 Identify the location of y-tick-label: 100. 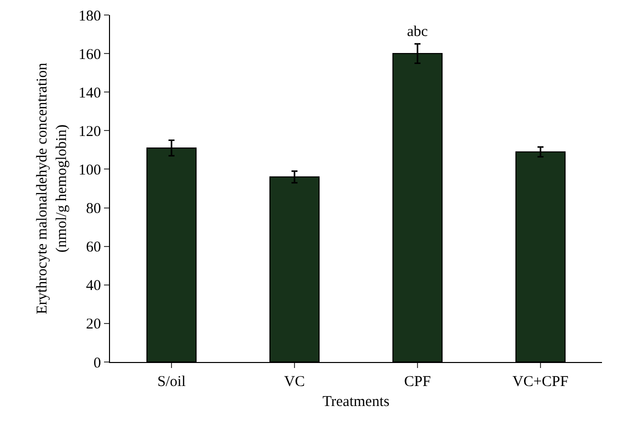
(89, 170).